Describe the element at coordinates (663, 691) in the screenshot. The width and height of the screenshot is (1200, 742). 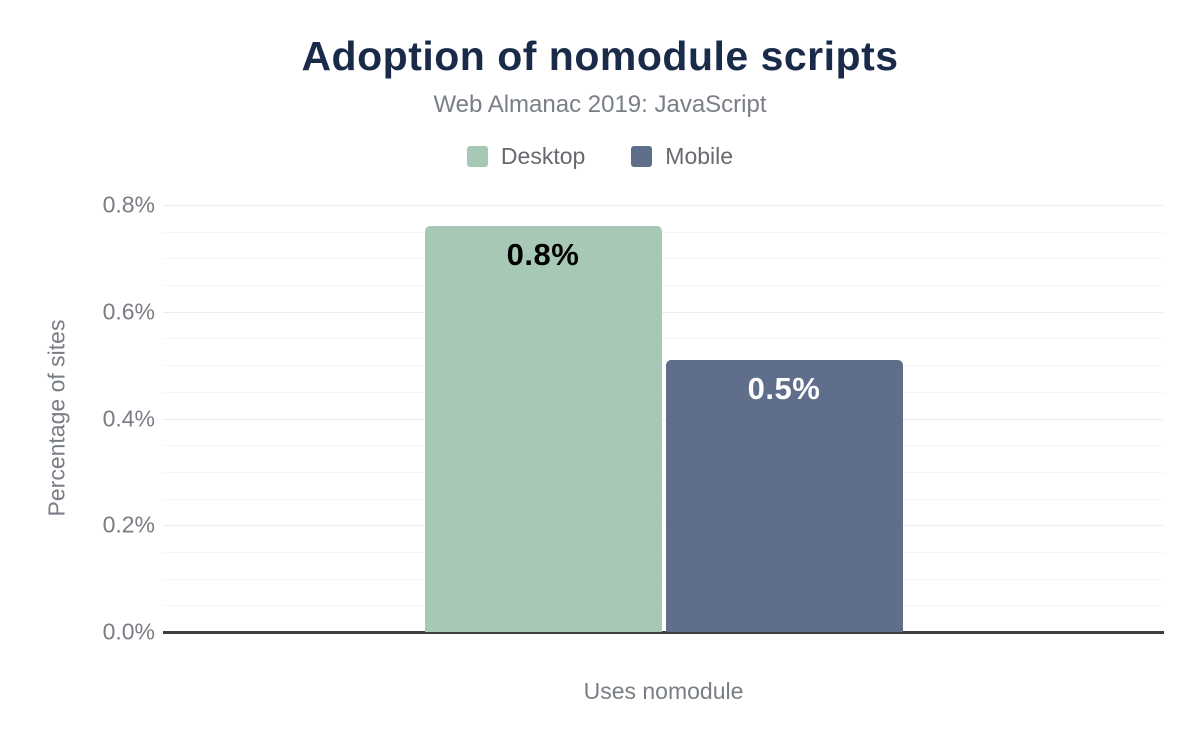
I see `x-category-label: Uses nomodule` at that location.